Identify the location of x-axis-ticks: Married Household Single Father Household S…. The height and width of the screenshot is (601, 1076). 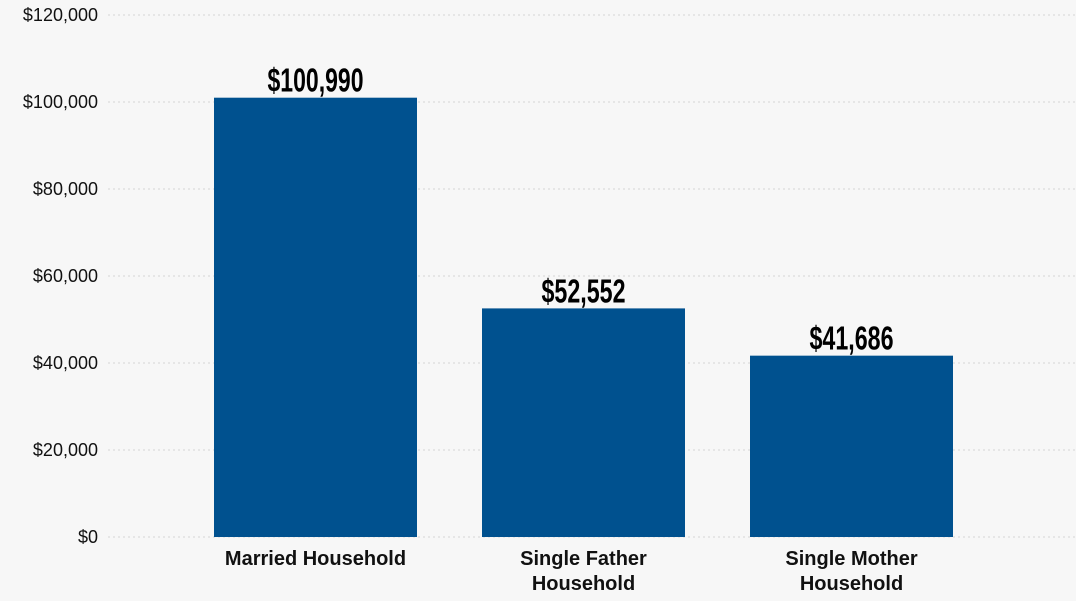
(571, 571).